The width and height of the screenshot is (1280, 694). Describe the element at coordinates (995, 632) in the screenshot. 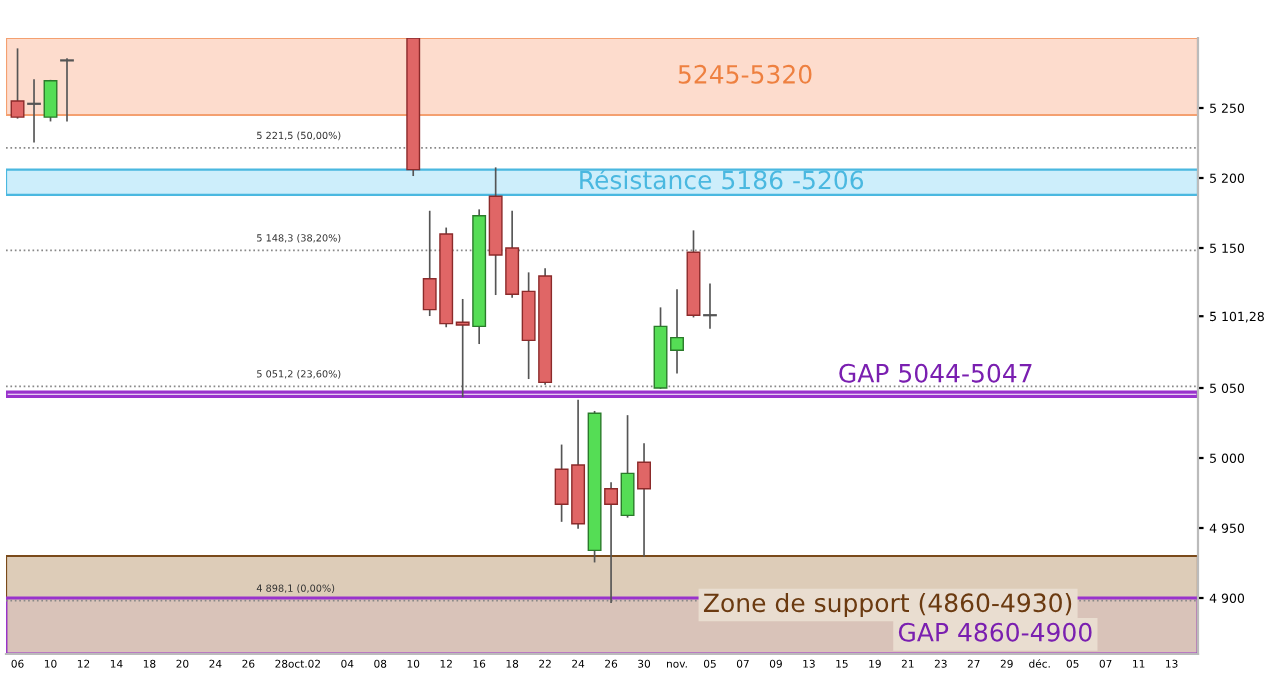

I see `band-label: GAP 4860-4900` at that location.